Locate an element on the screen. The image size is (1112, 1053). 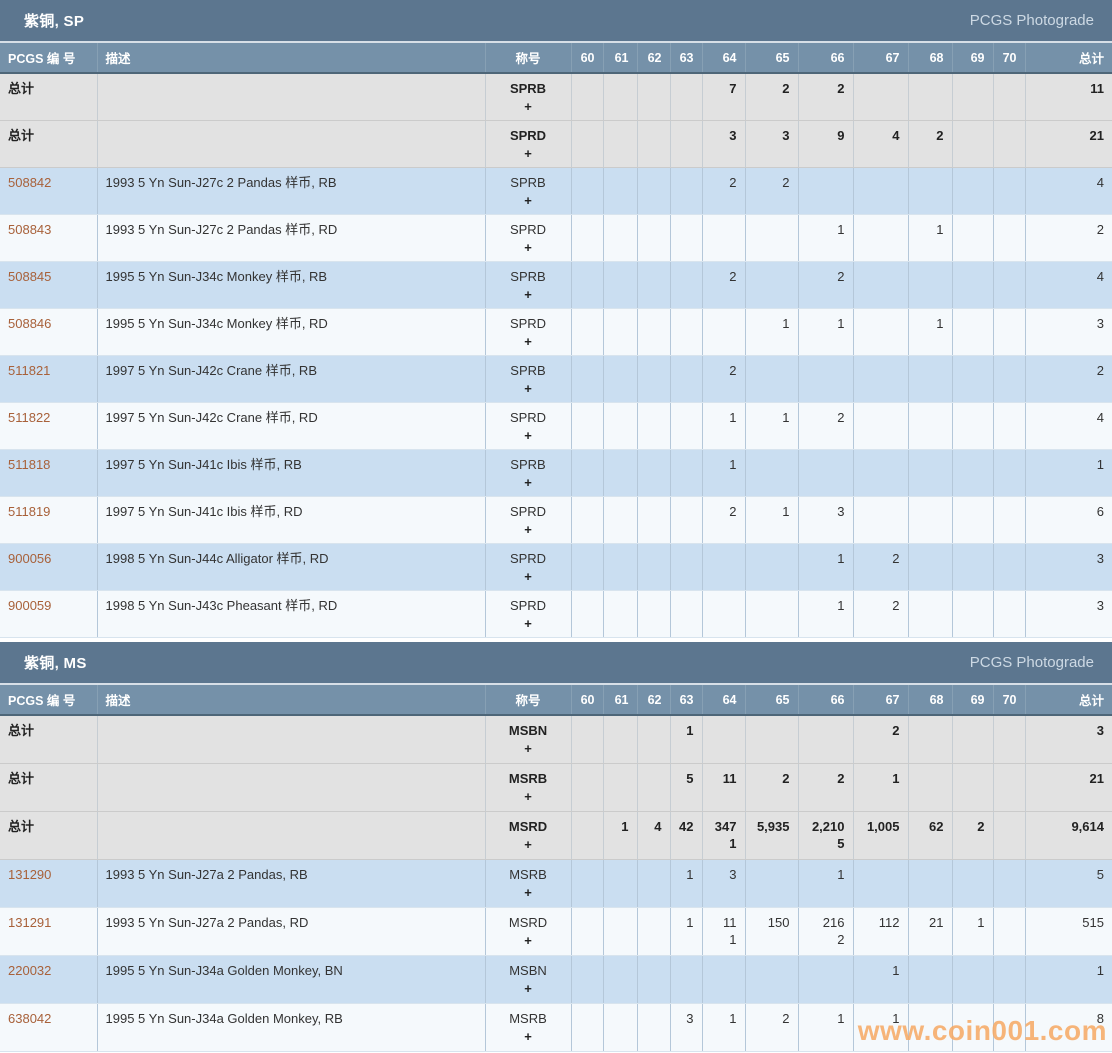
grade-64-cell: 2 is located at coordinates (724, 520).